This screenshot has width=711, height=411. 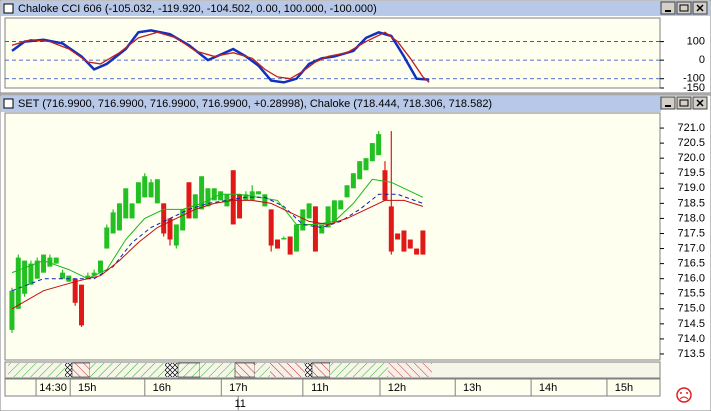 What do you see at coordinates (53, 388) in the screenshot?
I see `x-tick-label: 14:30` at bounding box center [53, 388].